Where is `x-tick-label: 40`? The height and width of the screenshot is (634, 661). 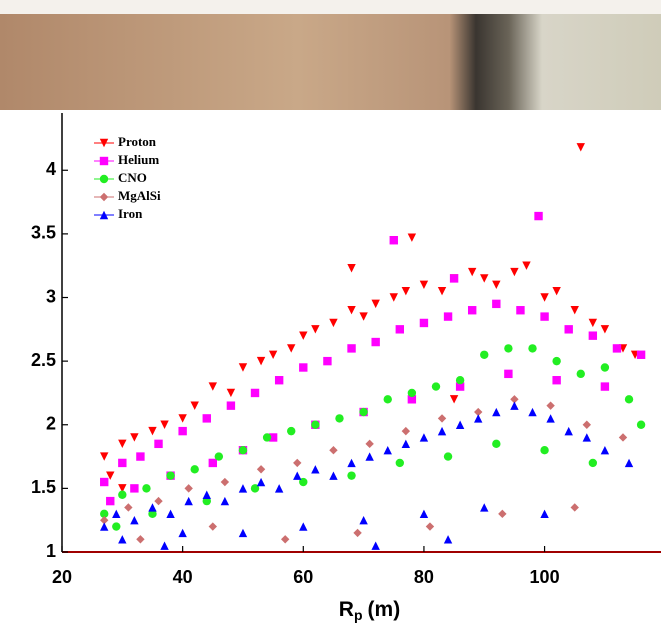
x-tick-label: 40 is located at coordinates (183, 577).